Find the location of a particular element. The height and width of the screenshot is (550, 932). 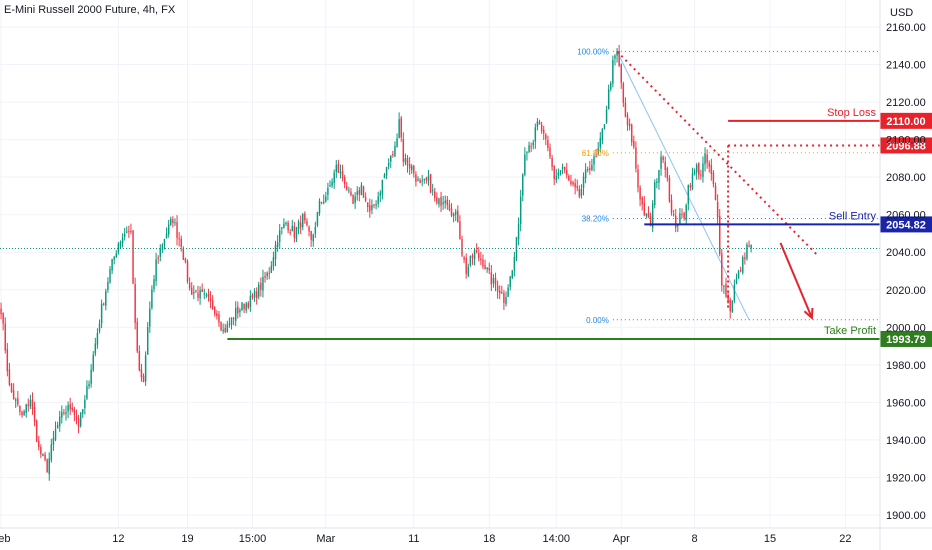

x-tick-label: 12 is located at coordinates (118, 539).